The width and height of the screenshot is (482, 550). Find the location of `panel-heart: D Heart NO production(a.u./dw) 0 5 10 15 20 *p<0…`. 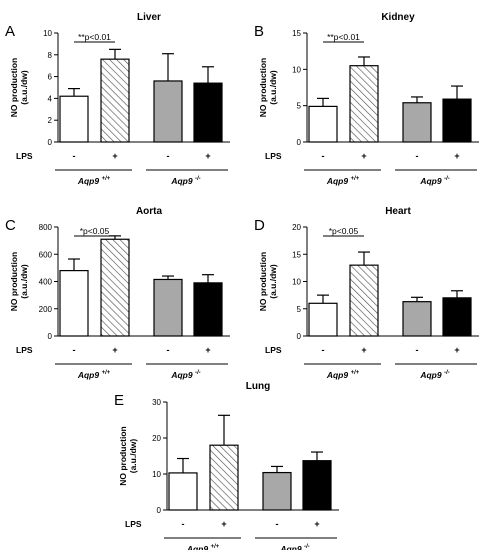

panel-heart: D Heart NO production(a.u./dw) 0 5 10 15 20 *p<0… is located at coordinates (366, 293).